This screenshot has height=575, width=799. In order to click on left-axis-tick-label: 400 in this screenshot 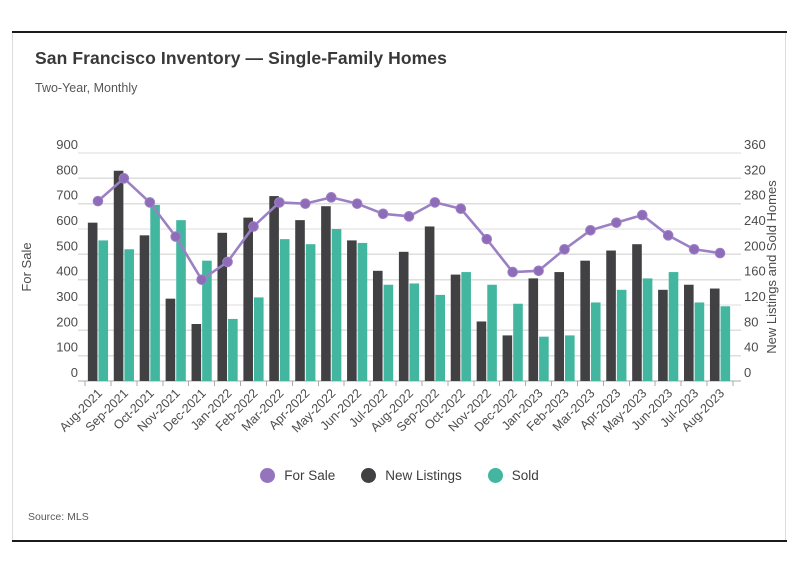, I will do `click(67, 271)`.